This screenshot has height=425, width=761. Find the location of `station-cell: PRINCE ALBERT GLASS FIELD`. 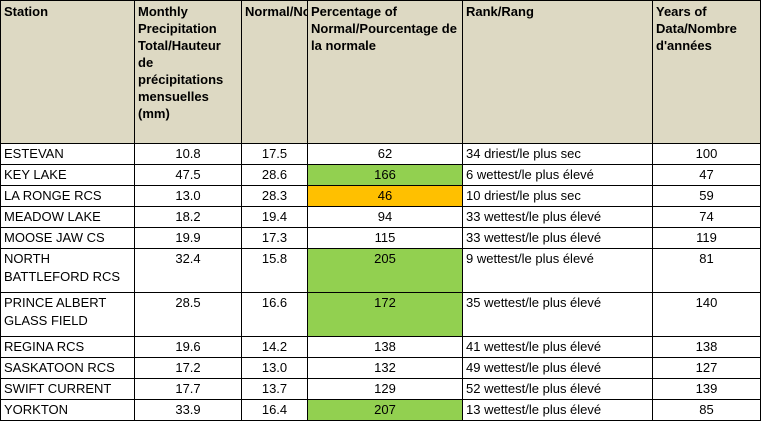

station-cell: PRINCE ALBERT GLASS FIELD is located at coordinates (67, 314).